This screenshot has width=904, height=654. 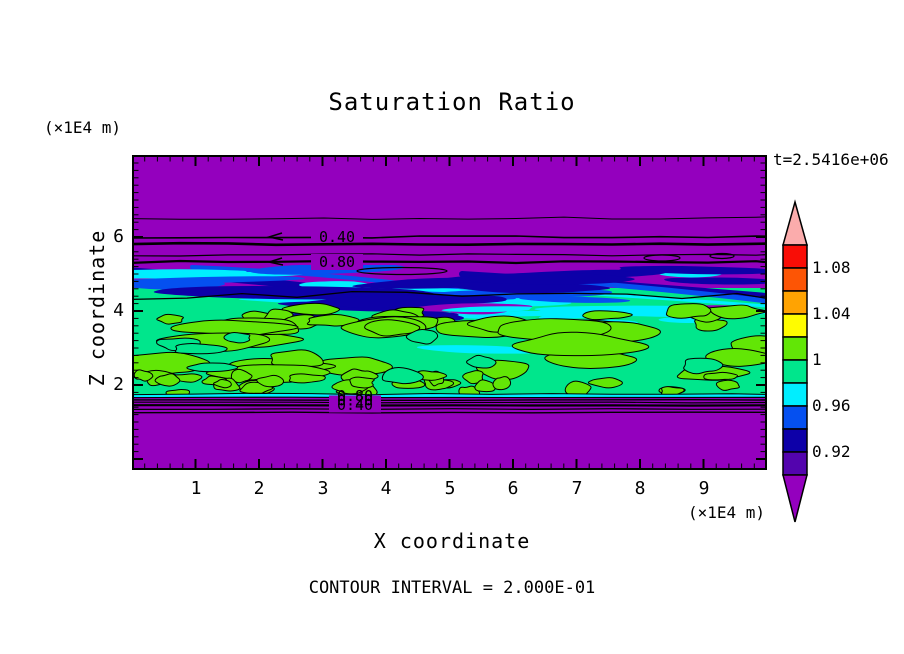 I want to click on x-tick-label: 8, so click(x=640, y=488).